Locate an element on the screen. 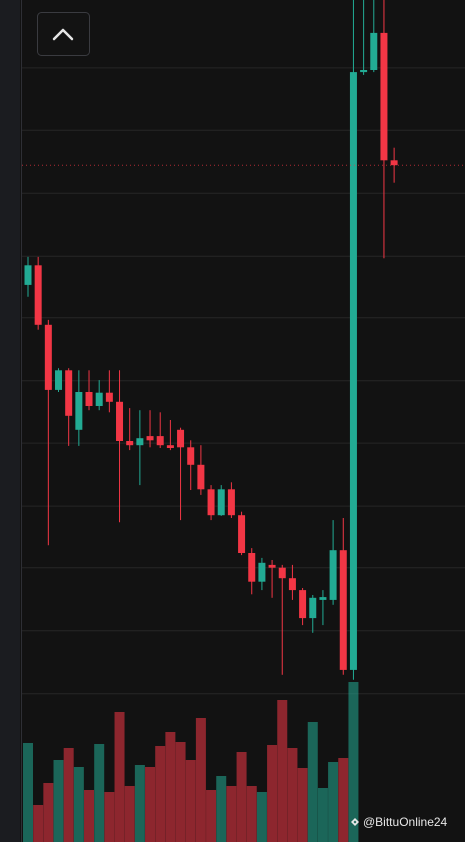 The height and width of the screenshot is (842, 465). watermark-text: @BittuOnline24 is located at coordinates (405, 822).